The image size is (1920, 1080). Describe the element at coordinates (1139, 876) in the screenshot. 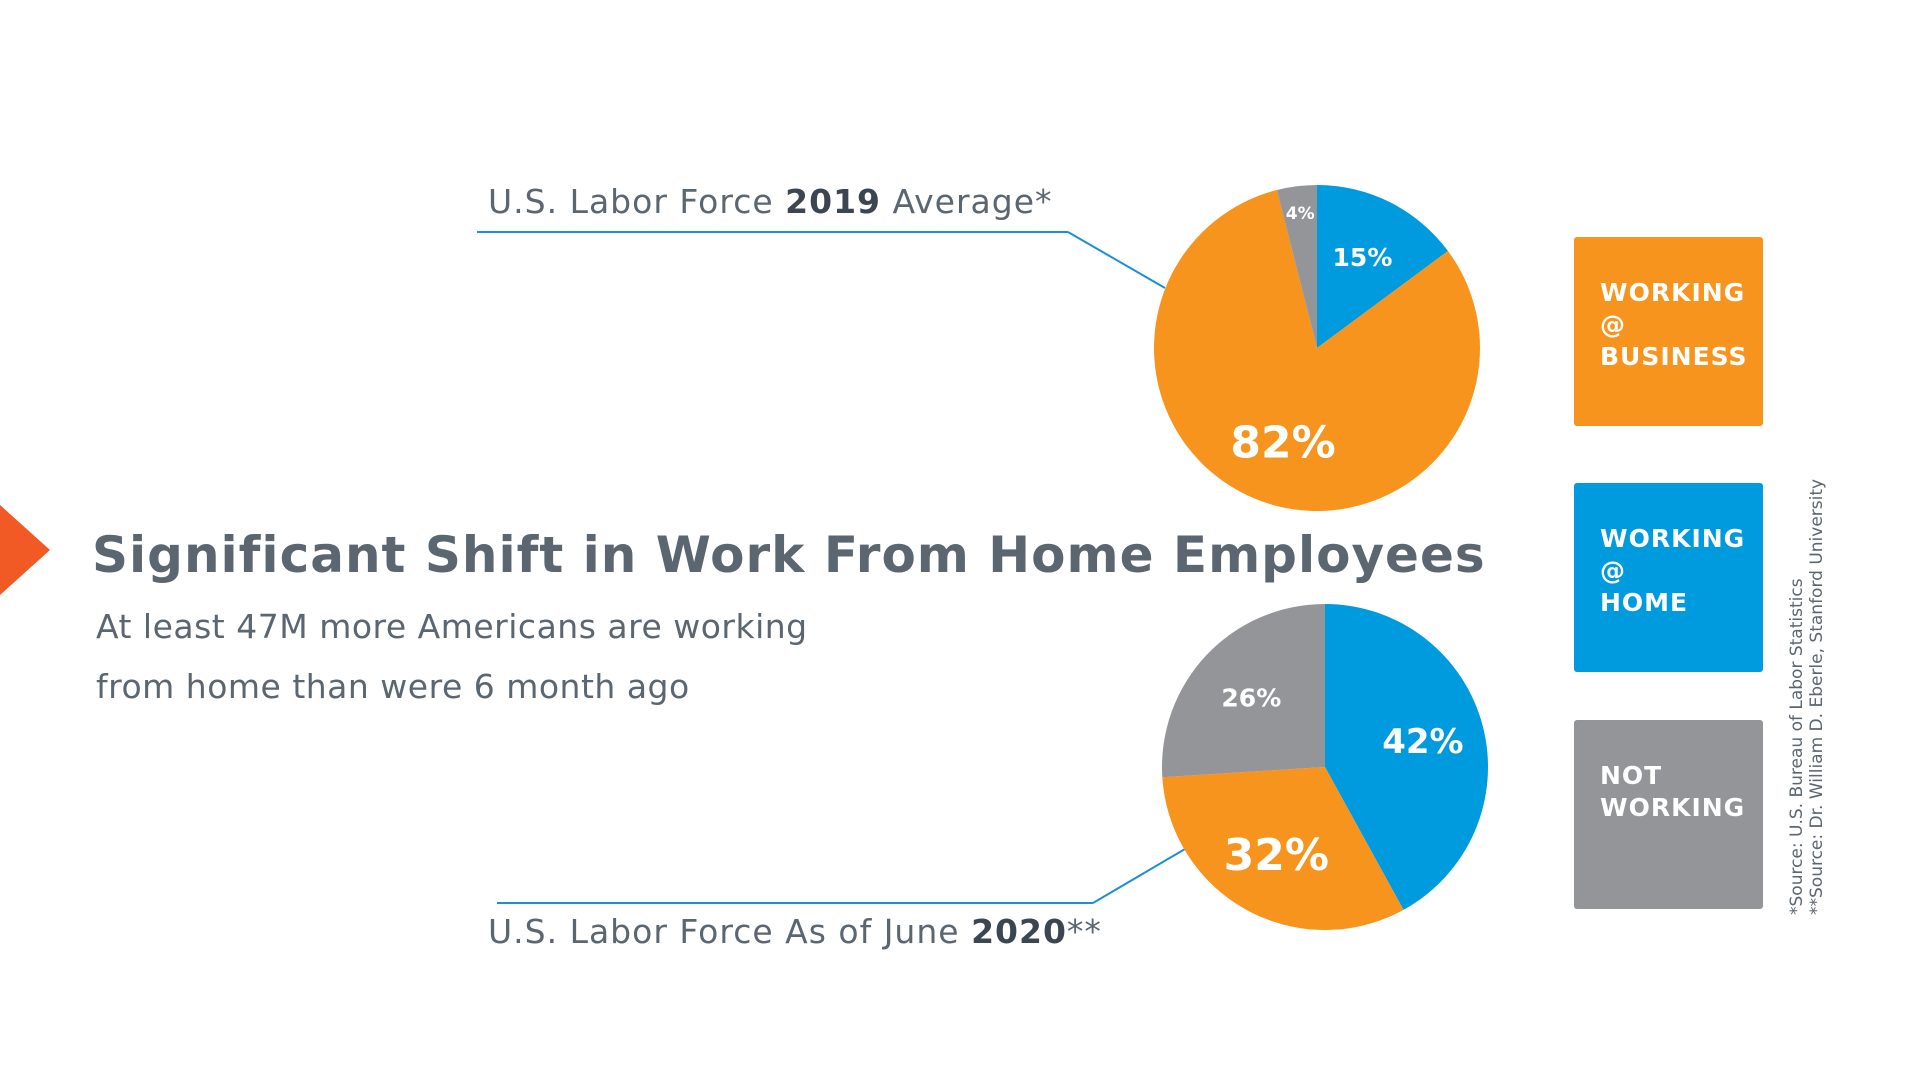

I see `leader-line-bottom-diagonal` at that location.